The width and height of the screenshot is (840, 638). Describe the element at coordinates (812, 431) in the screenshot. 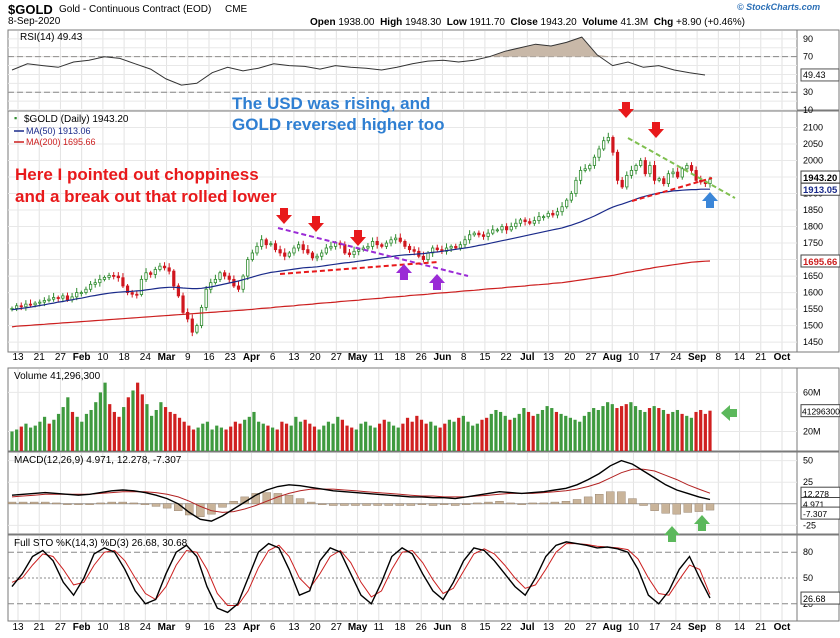

I see `vol-y-tick: 20M` at that location.